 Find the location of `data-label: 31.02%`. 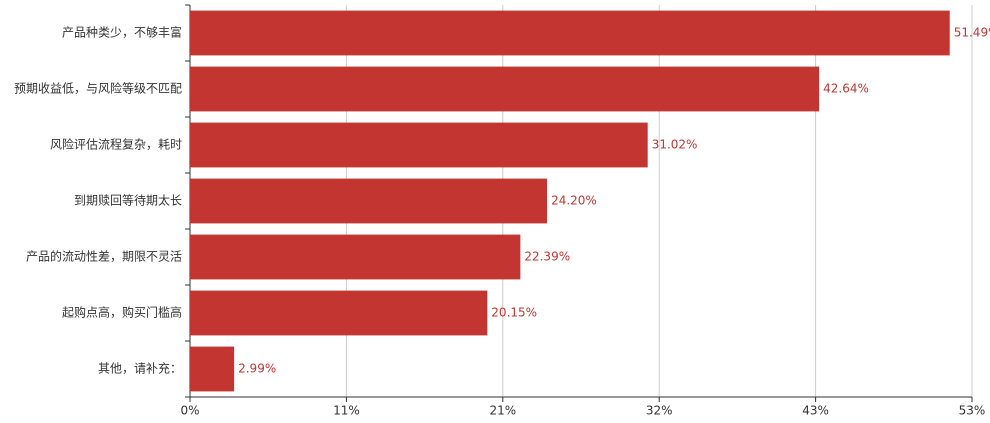

data-label: 31.02% is located at coordinates (675, 145).